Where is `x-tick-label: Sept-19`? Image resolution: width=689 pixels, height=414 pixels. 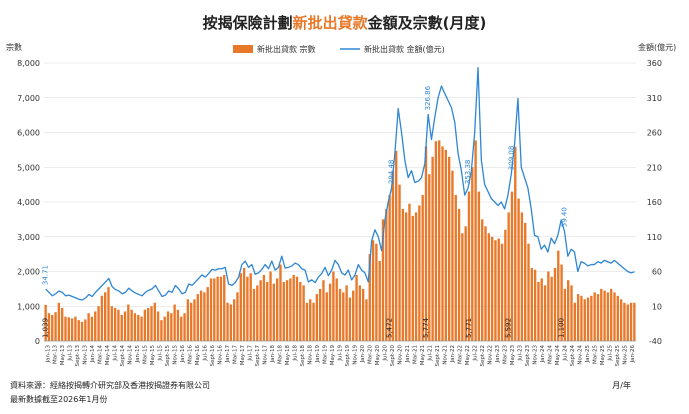 x-tick-label: Sept-19 is located at coordinates (348, 356).